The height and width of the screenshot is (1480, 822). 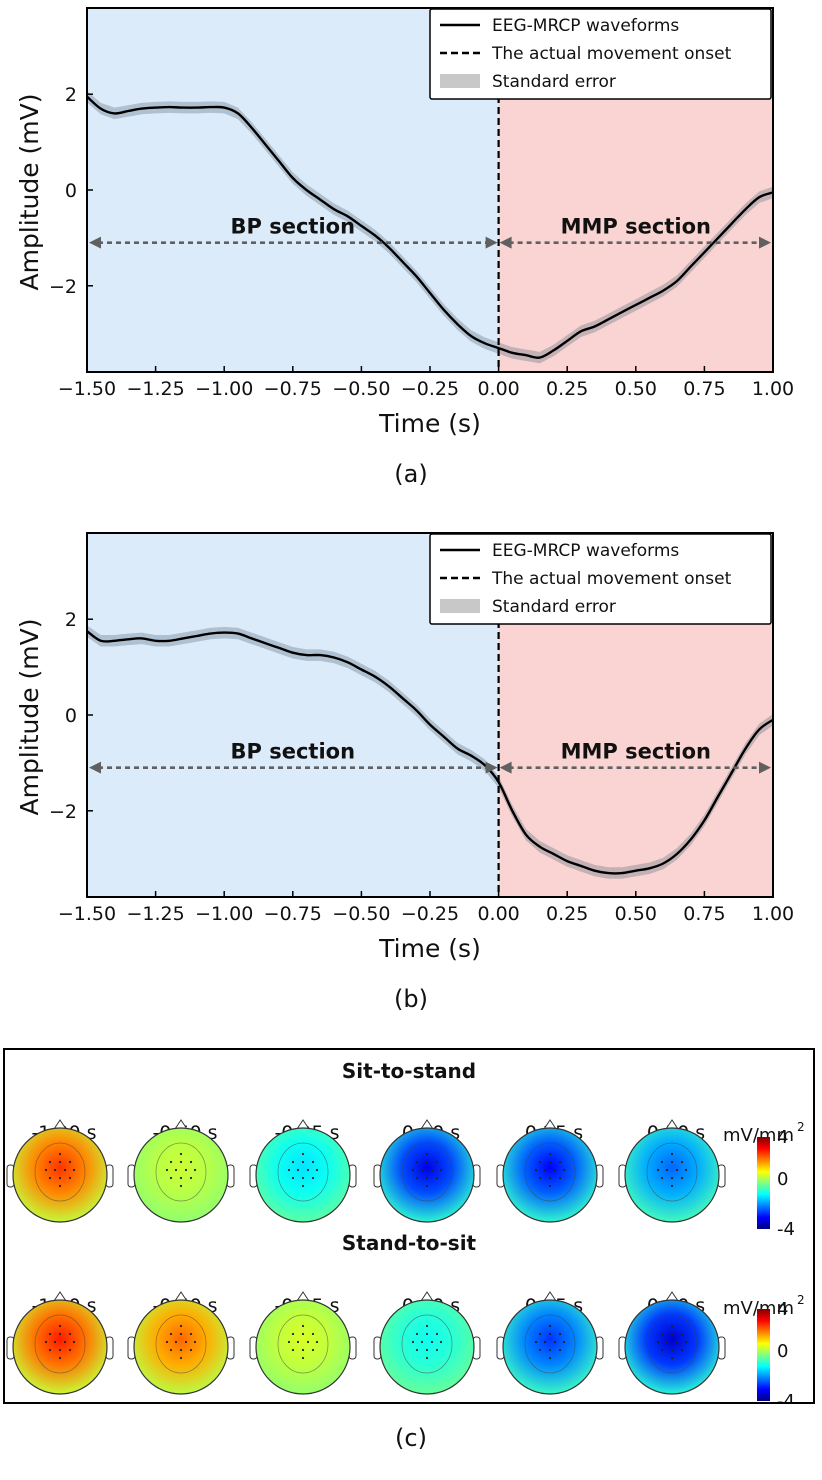 What do you see at coordinates (87, 389) in the screenshot?
I see `x-tick-label: −1.50` at bounding box center [87, 389].